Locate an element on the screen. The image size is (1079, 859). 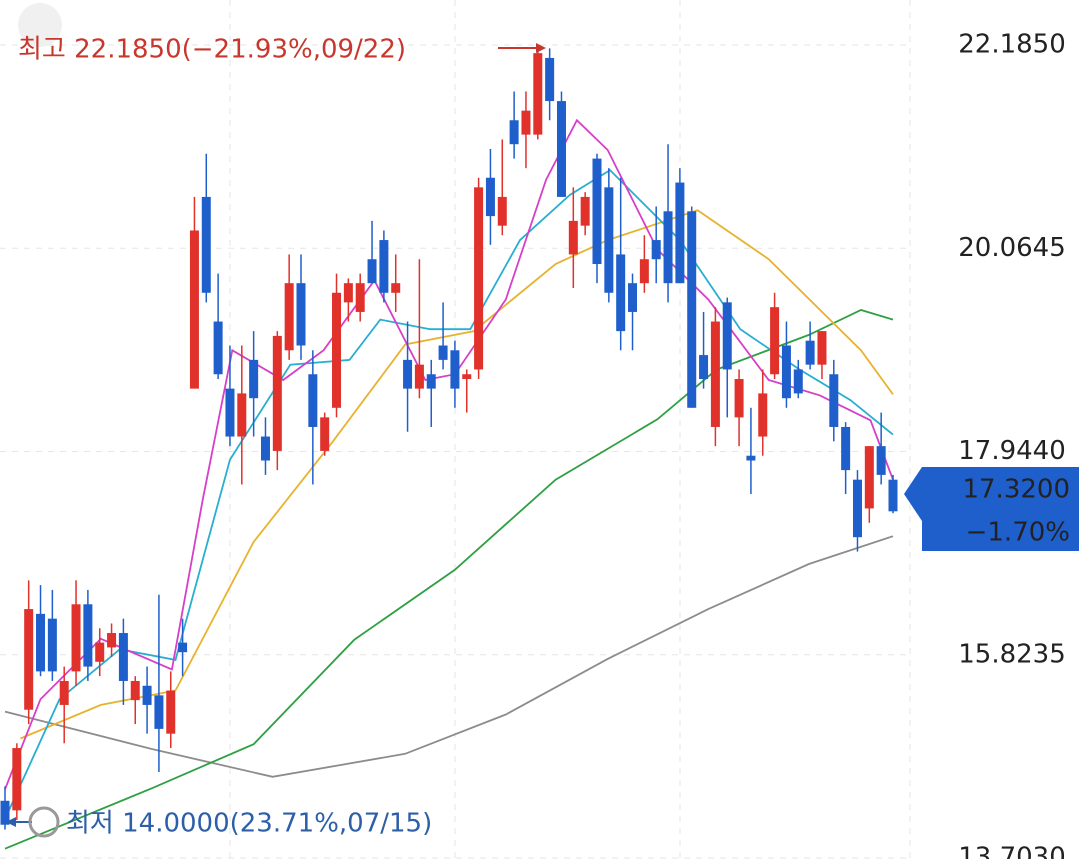
high-label: 최고 22.1850(−21.93%,09/22) is located at coordinates (212, 50).